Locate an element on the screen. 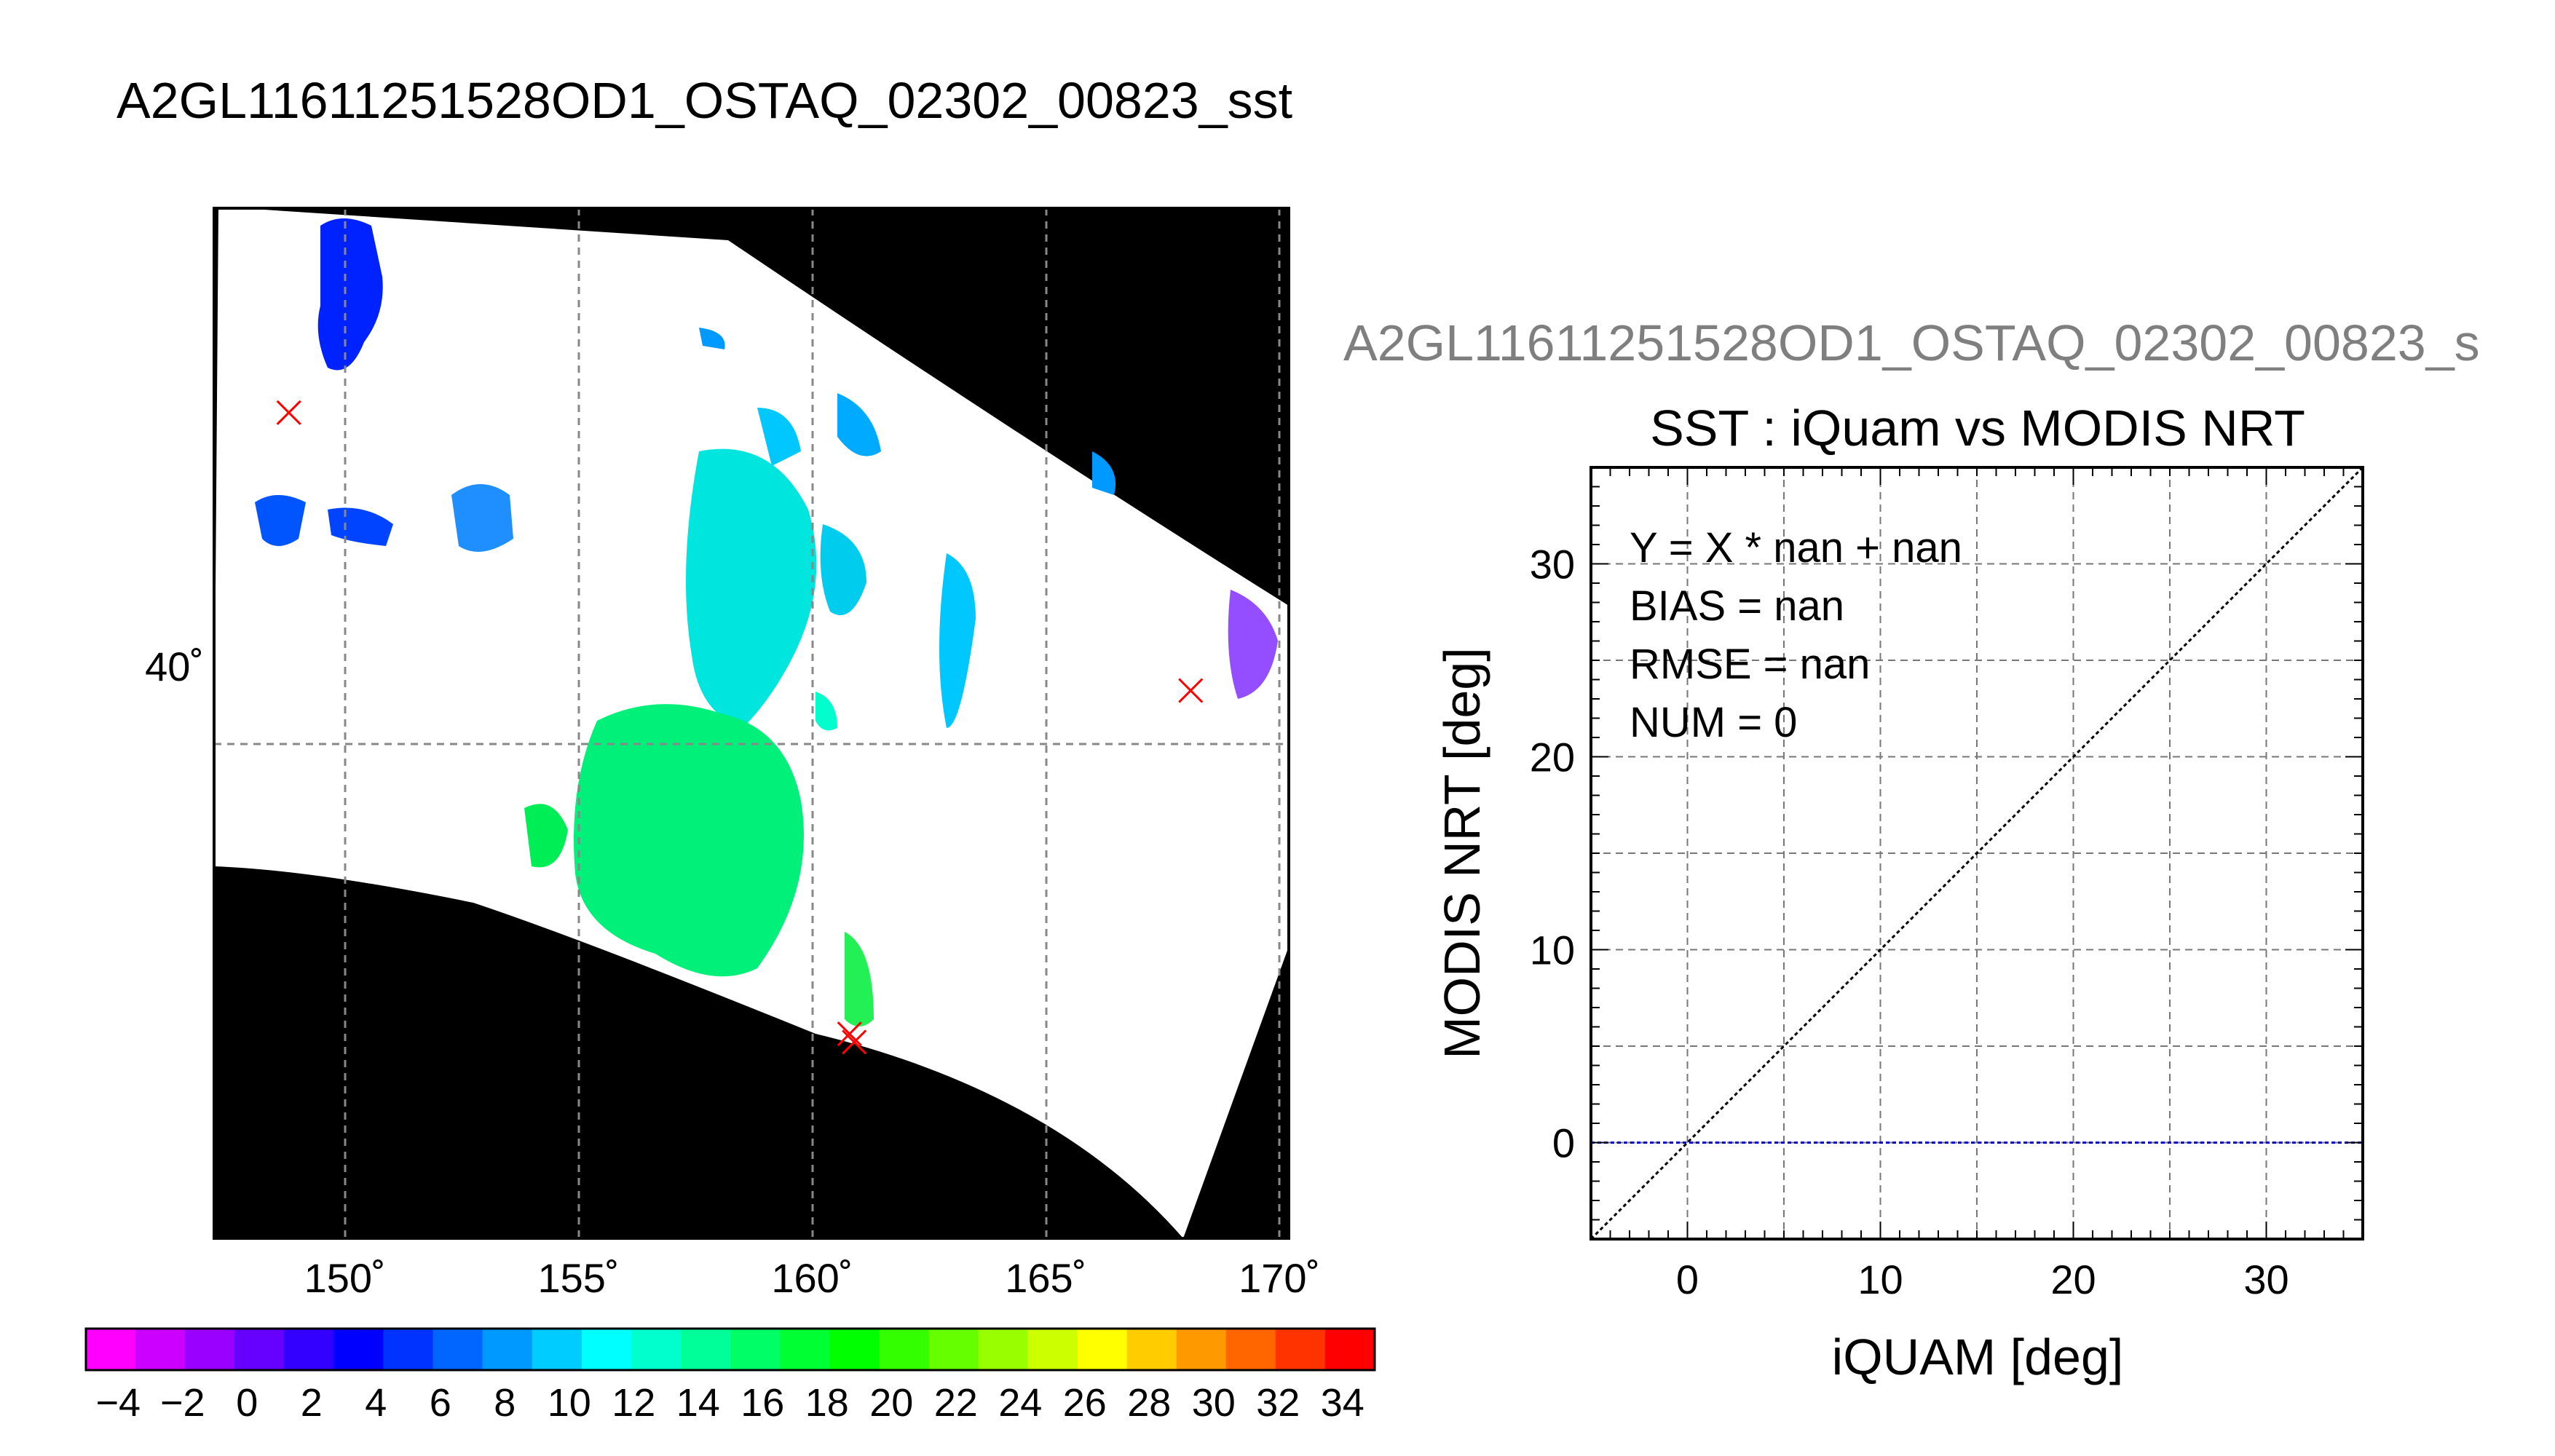  scatter-y-tick-label: 0 is located at coordinates (1563, 1143).